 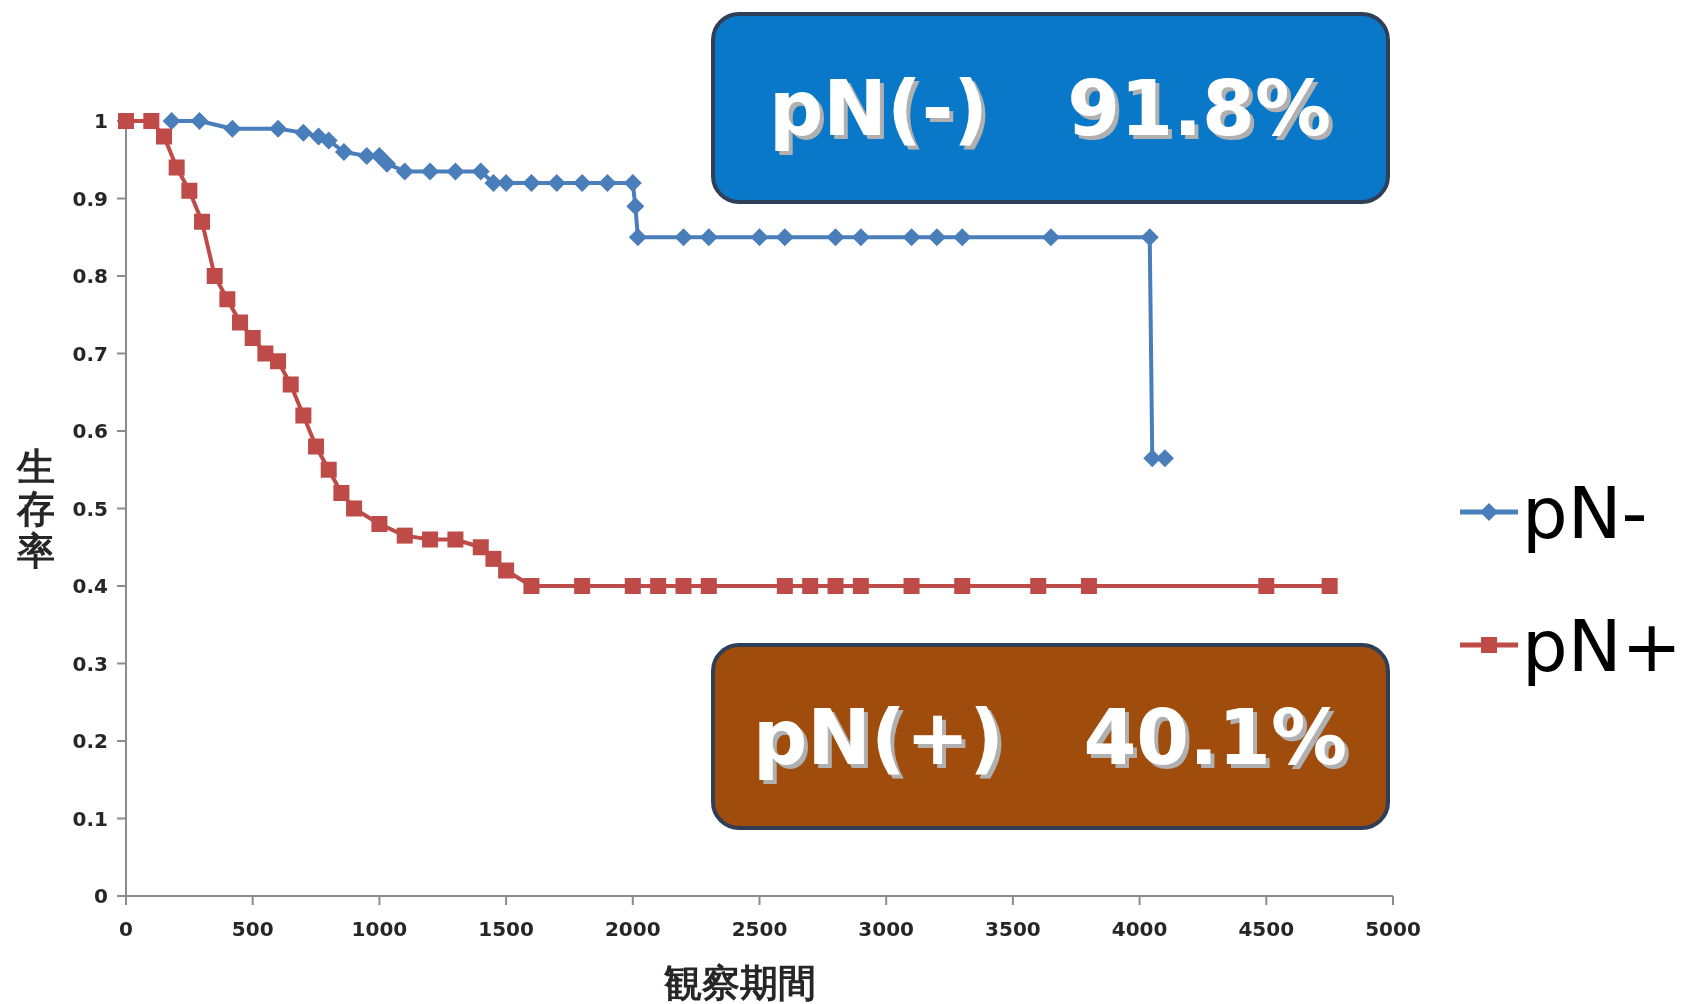 What do you see at coordinates (90, 741) in the screenshot?
I see `y-tick-label: 0.2` at bounding box center [90, 741].